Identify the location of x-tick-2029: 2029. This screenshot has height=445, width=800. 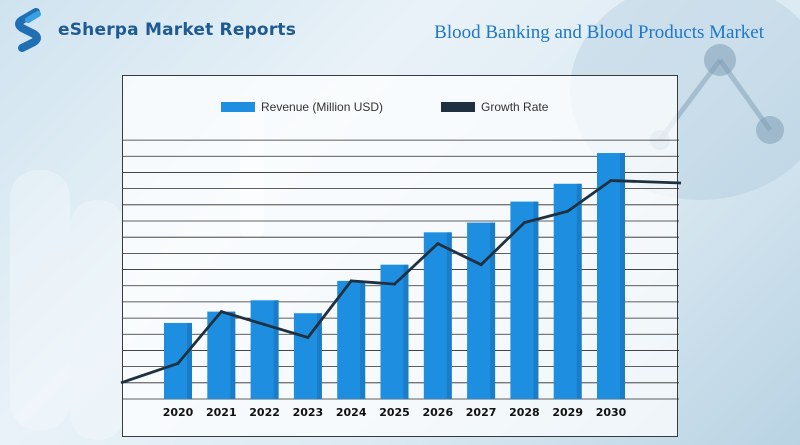
(567, 412).